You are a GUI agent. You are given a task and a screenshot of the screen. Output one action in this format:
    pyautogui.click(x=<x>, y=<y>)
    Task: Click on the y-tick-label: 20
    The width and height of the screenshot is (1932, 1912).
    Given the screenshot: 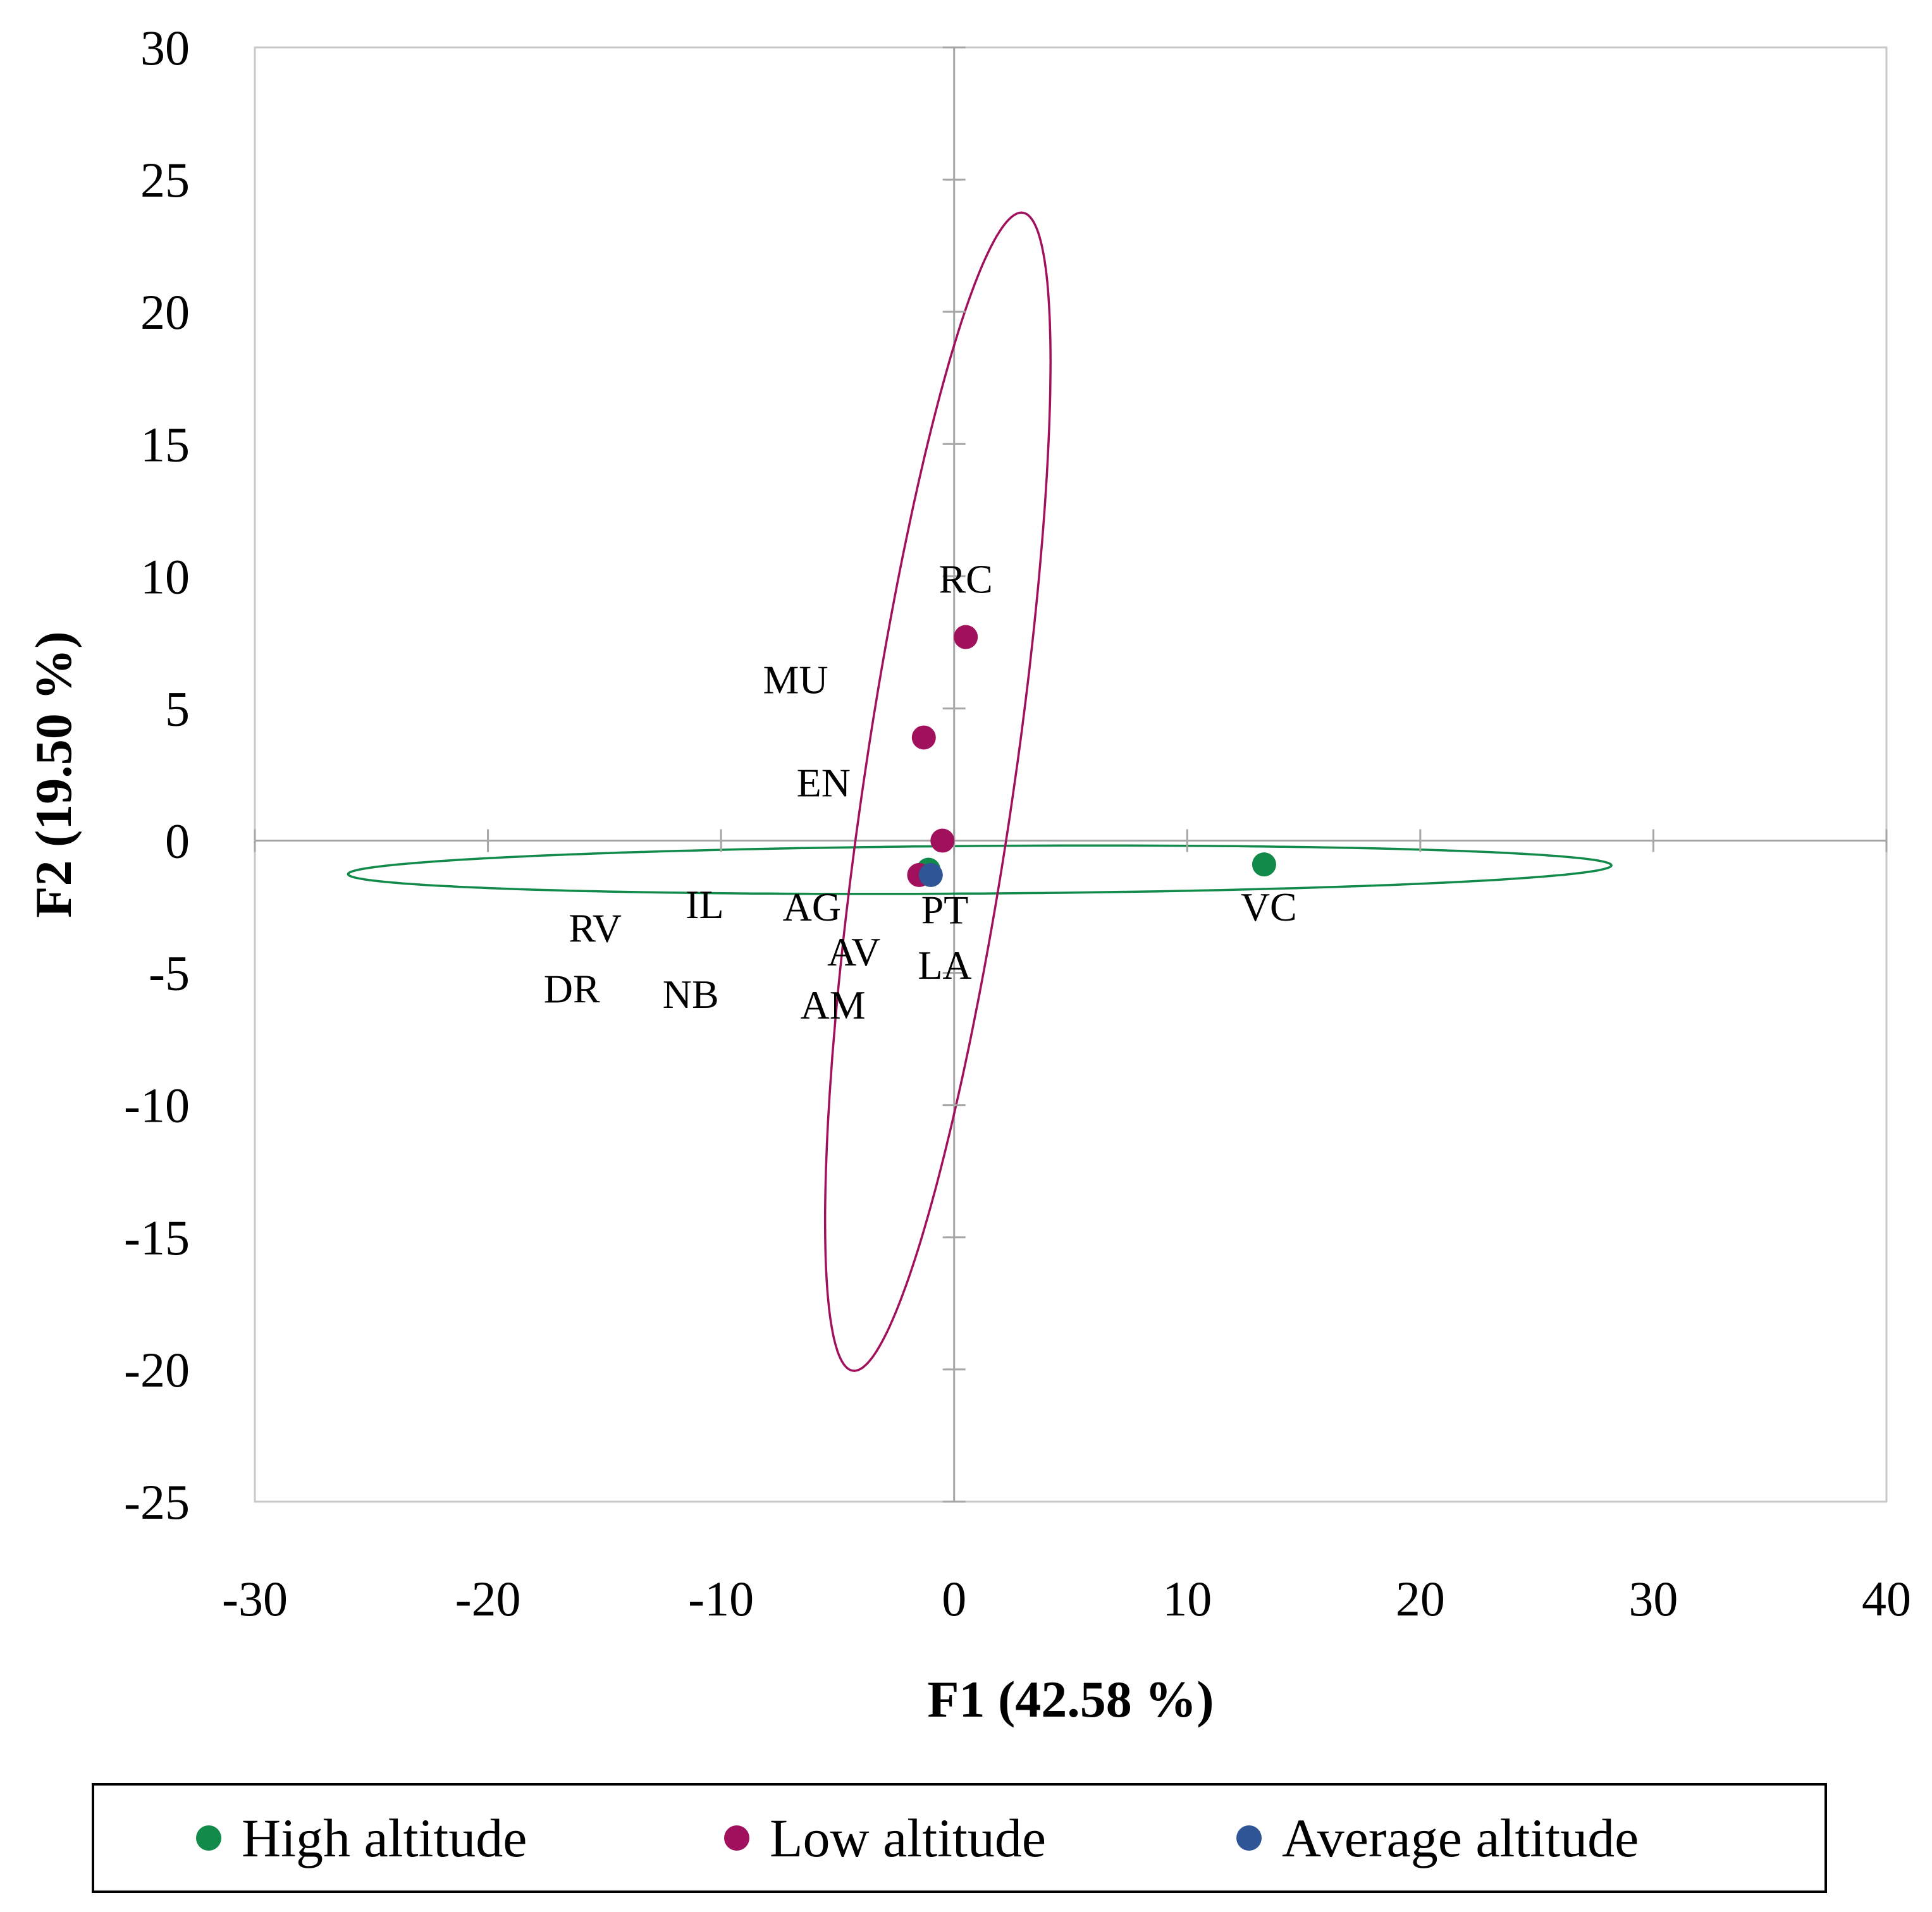 What is the action you would take?
    pyautogui.click(x=165, y=312)
    